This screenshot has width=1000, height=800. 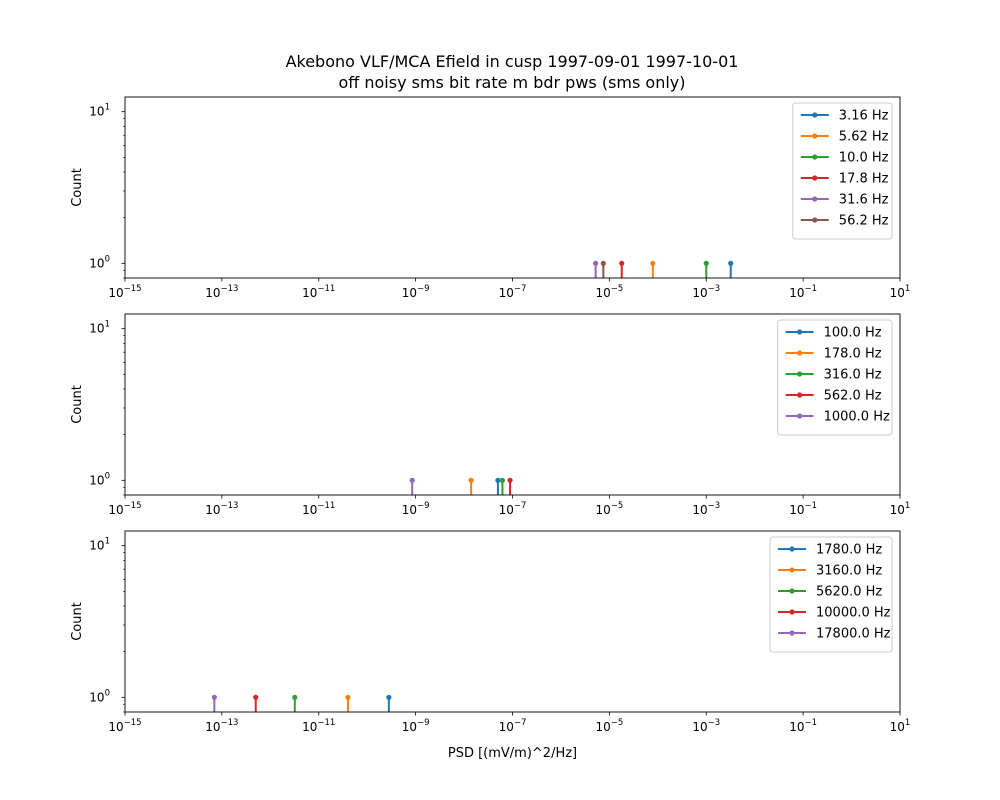 I want to click on legend-box, so click(x=831, y=594).